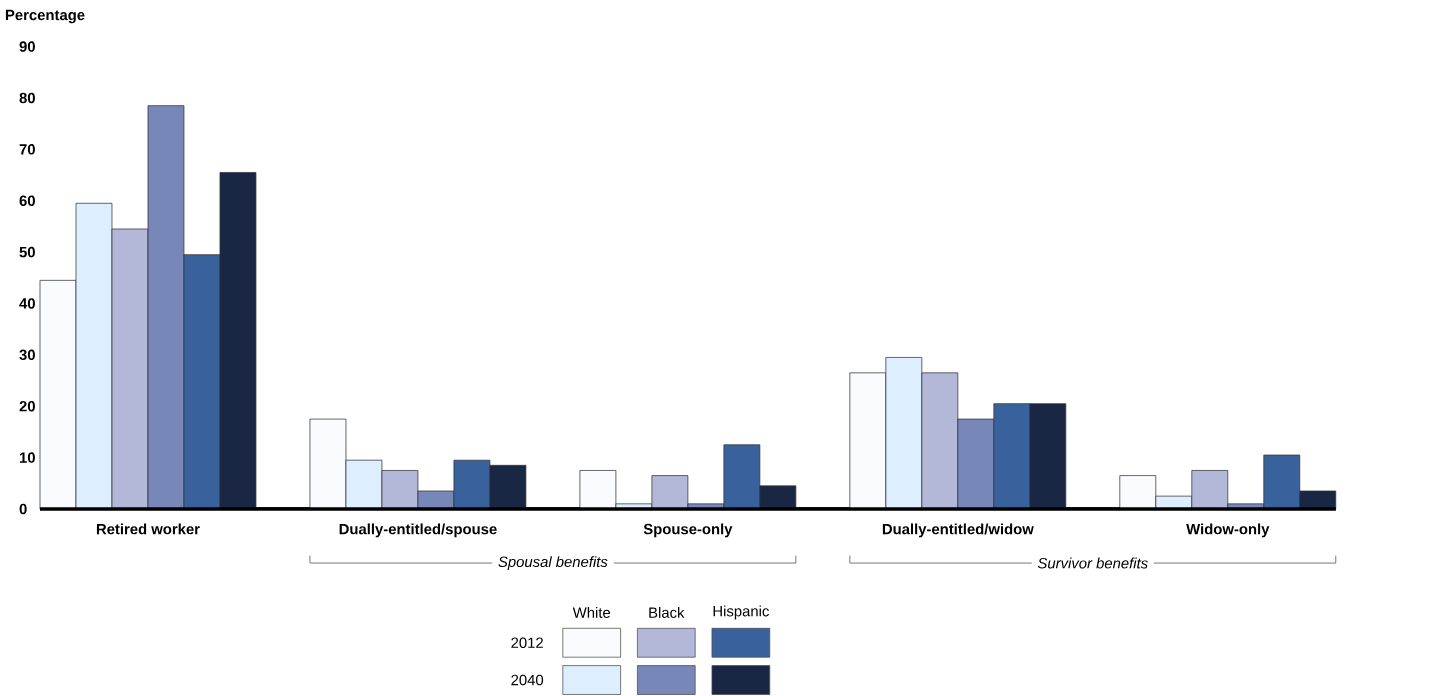 The height and width of the screenshot is (696, 1454). What do you see at coordinates (27, 252) in the screenshot?
I see `y-tick-label: 50` at bounding box center [27, 252].